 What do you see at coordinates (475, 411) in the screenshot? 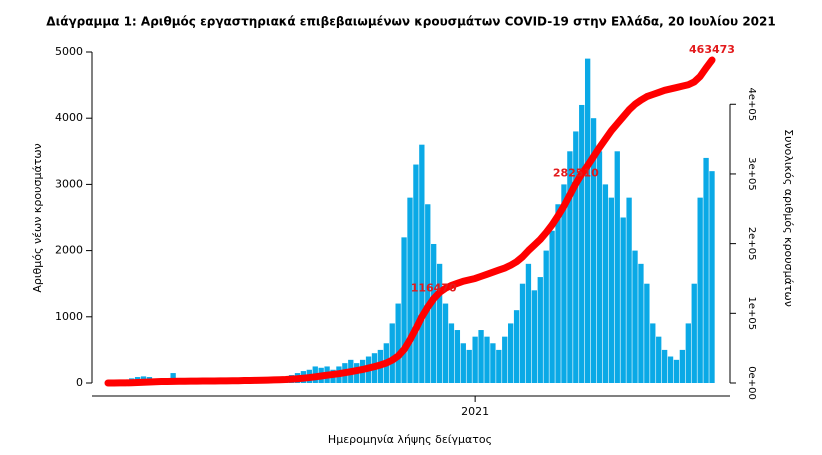
I see `x-tick-label: 2021` at bounding box center [475, 411].